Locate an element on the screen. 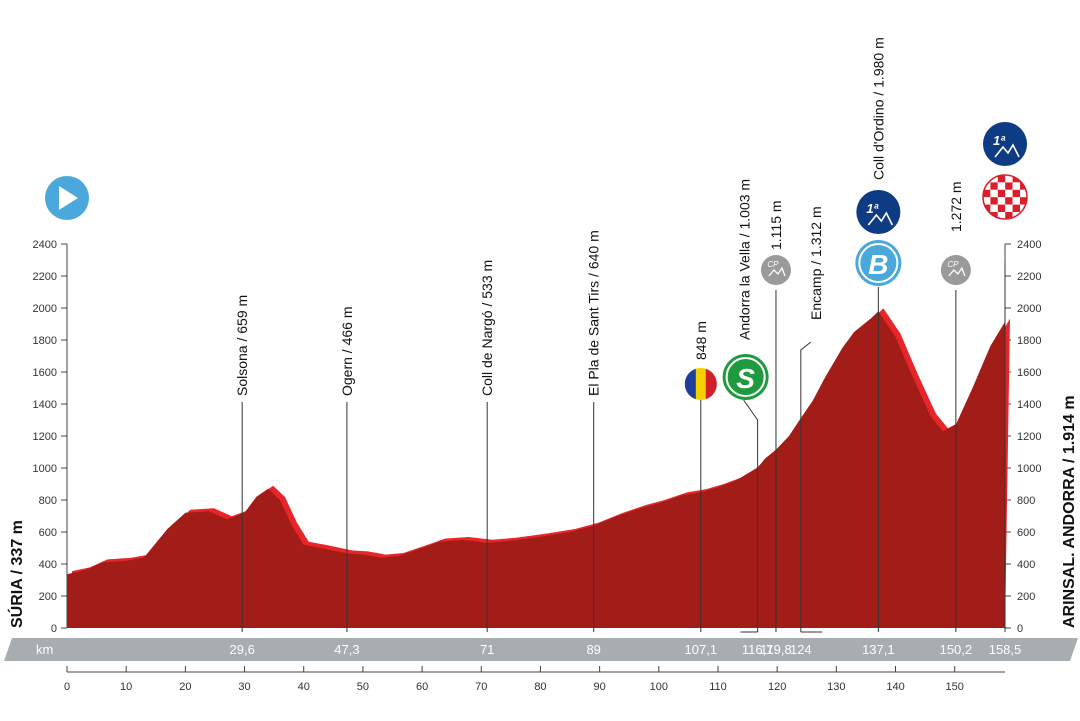 The height and width of the screenshot is (721, 1080). y-tick-label-right: 600 is located at coordinates (1026, 533).